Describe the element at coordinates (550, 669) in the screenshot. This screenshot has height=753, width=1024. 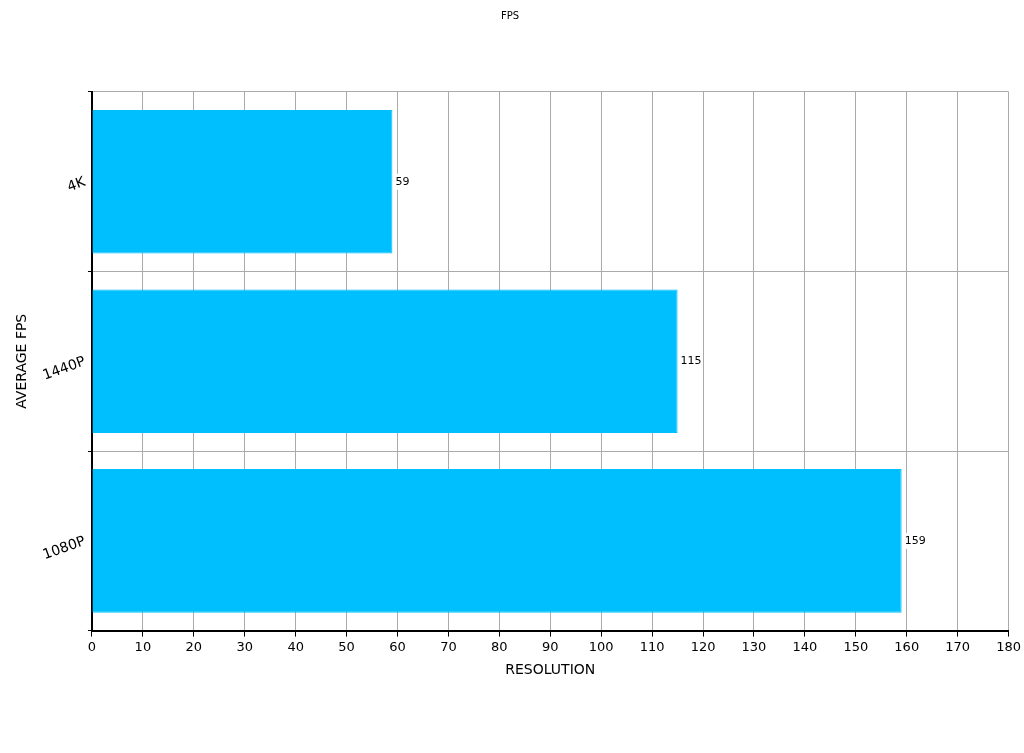
I see `x-axis-title: RESOLUTION` at that location.